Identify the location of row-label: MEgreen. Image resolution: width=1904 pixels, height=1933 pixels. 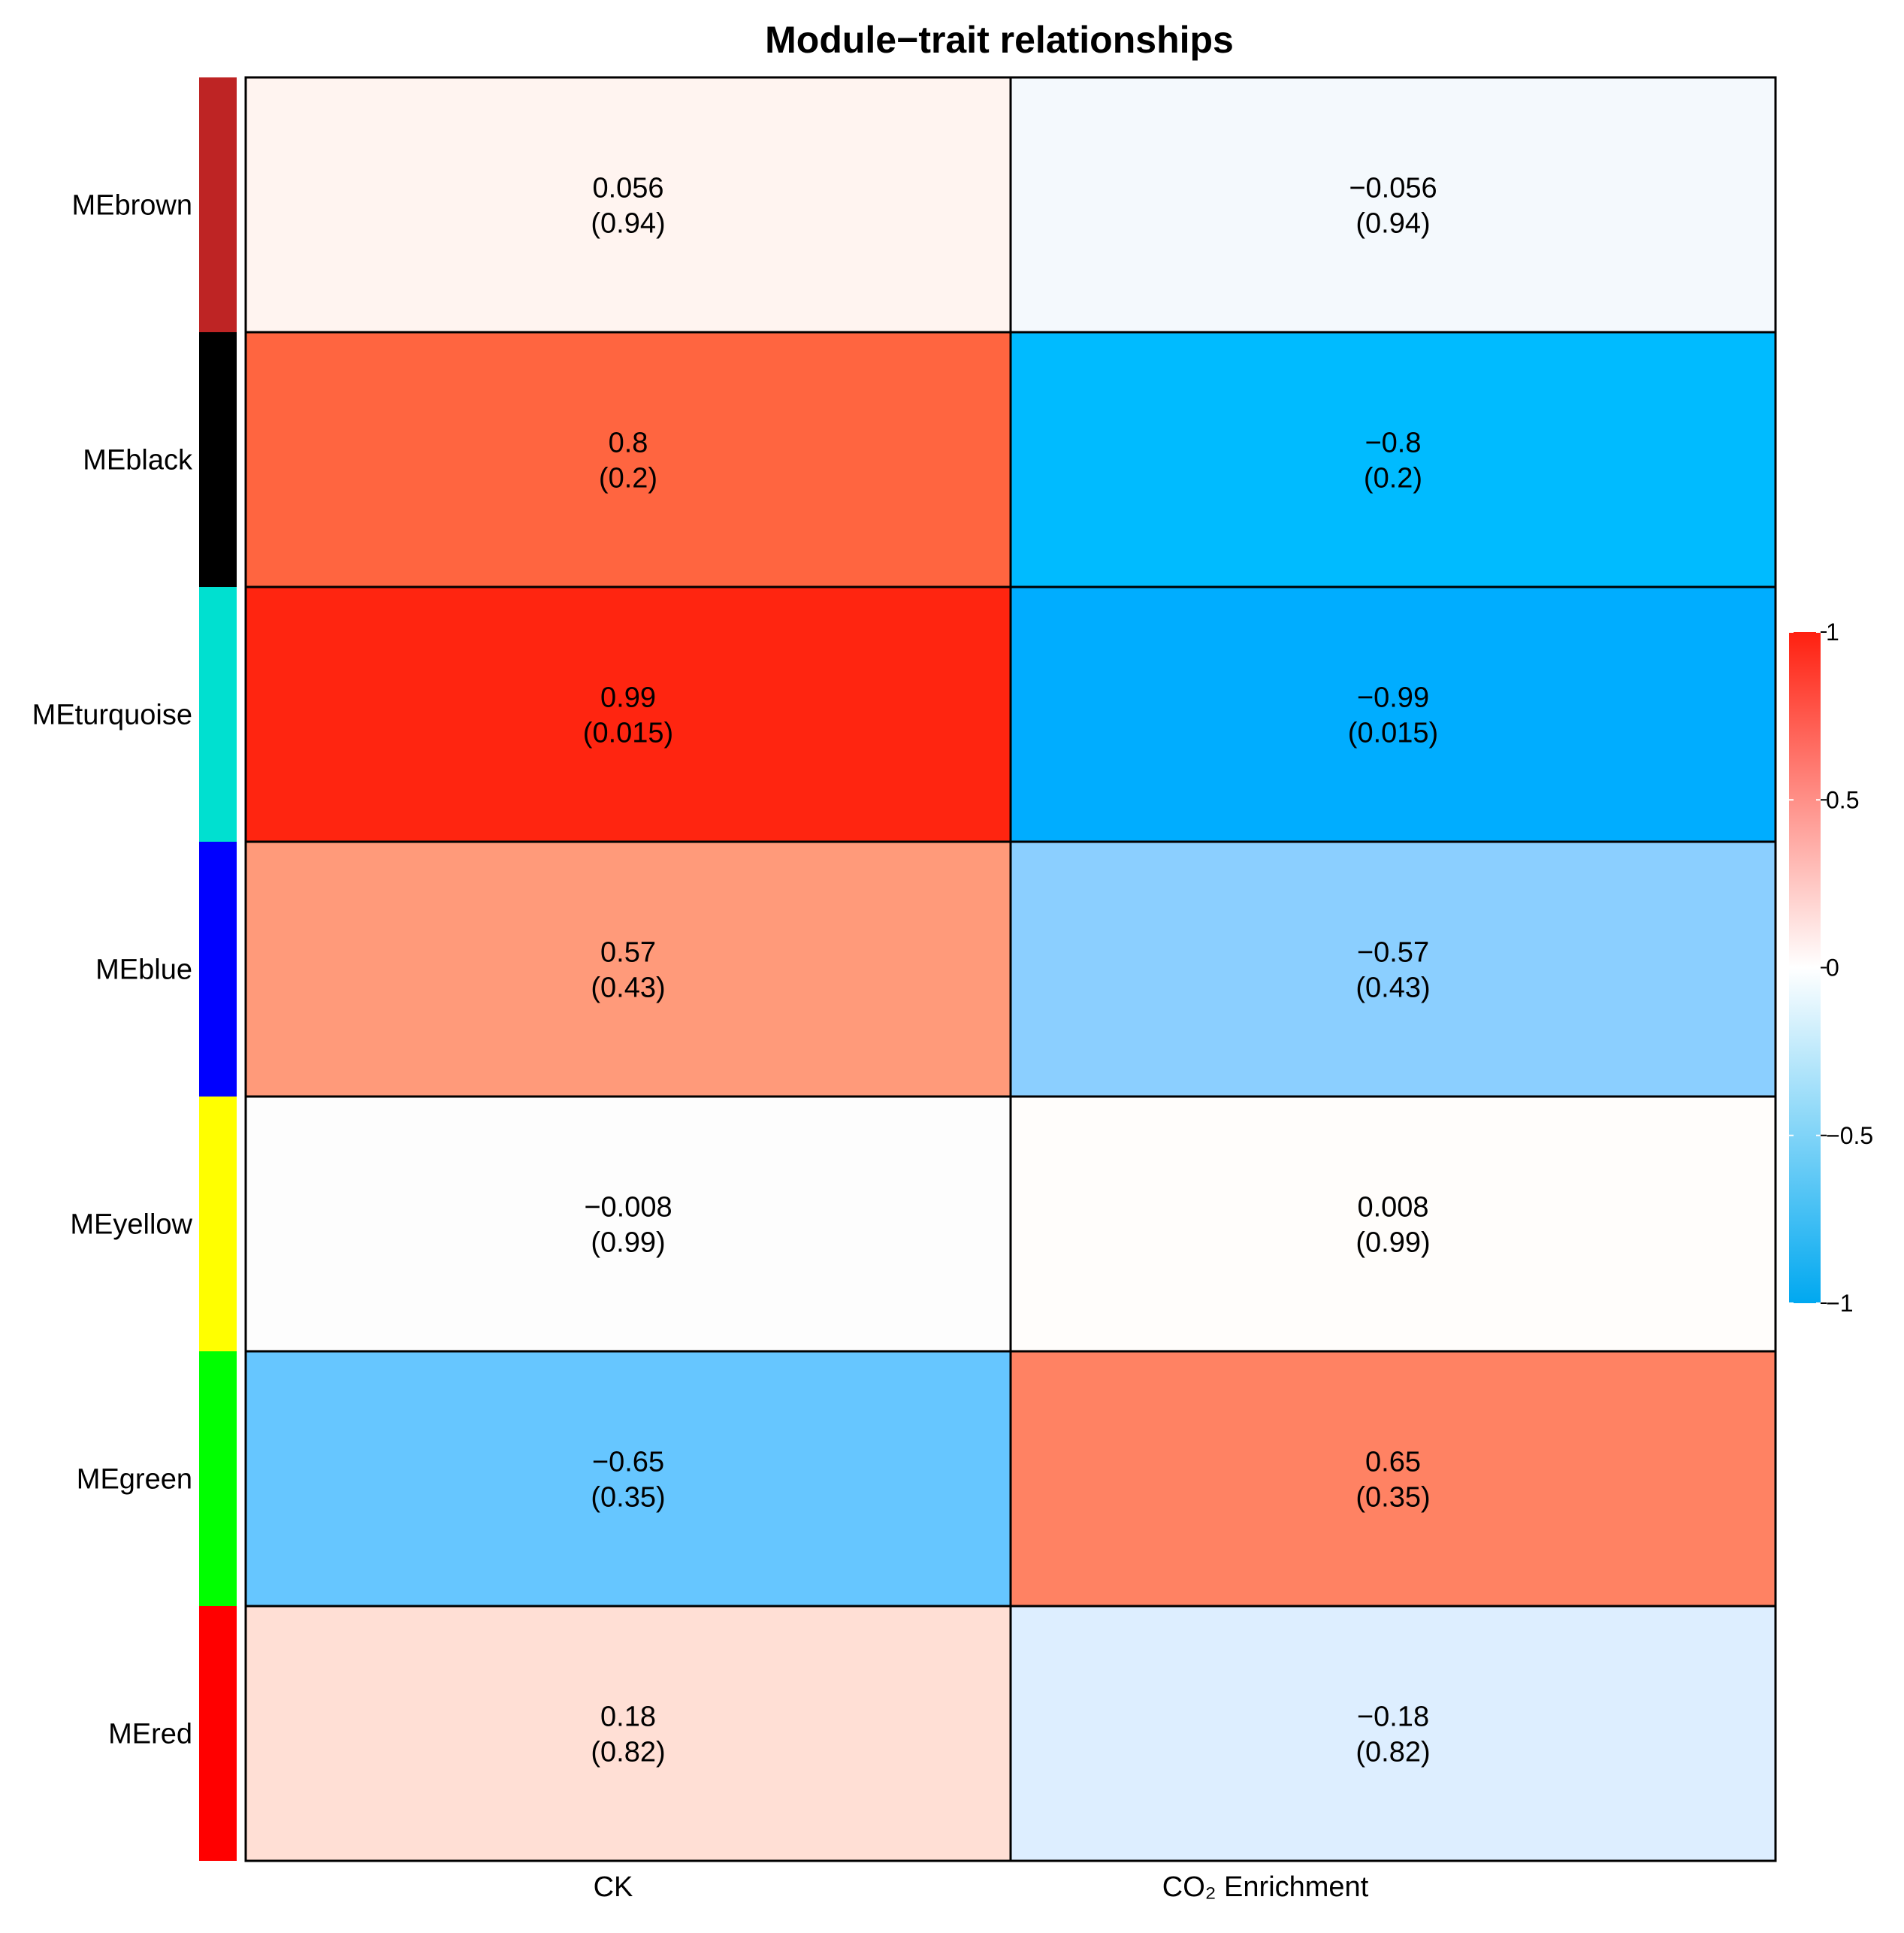
(134, 1480).